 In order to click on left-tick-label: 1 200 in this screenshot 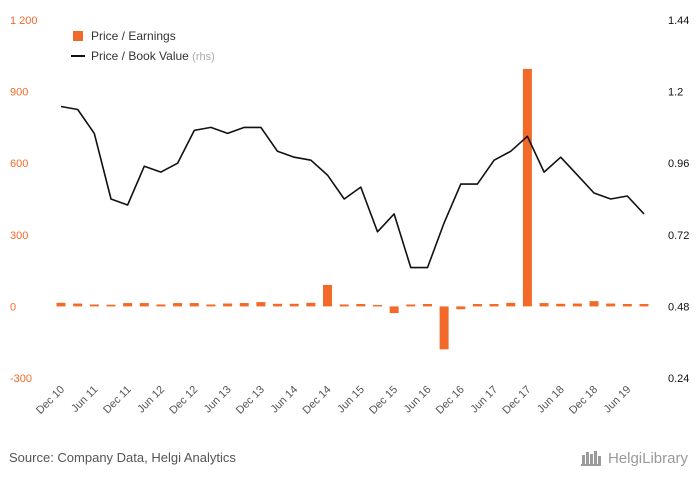, I will do `click(24, 21)`.